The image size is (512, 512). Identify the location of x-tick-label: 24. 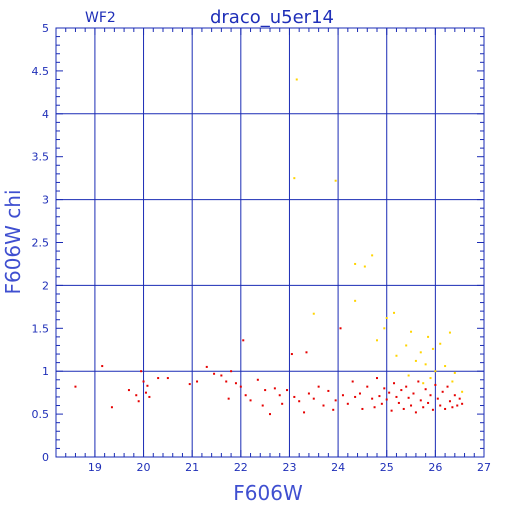
(338, 467).